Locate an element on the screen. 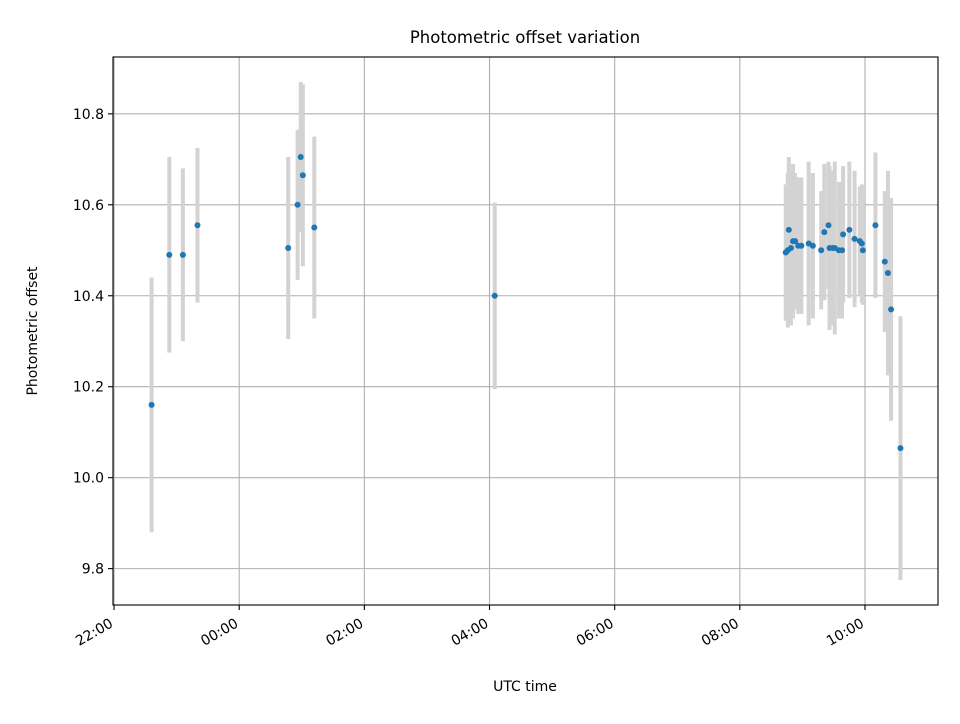  y-axis-ticks: 9.8 10.0 10.2 10.4 10.6 10.8 is located at coordinates (93, 342).